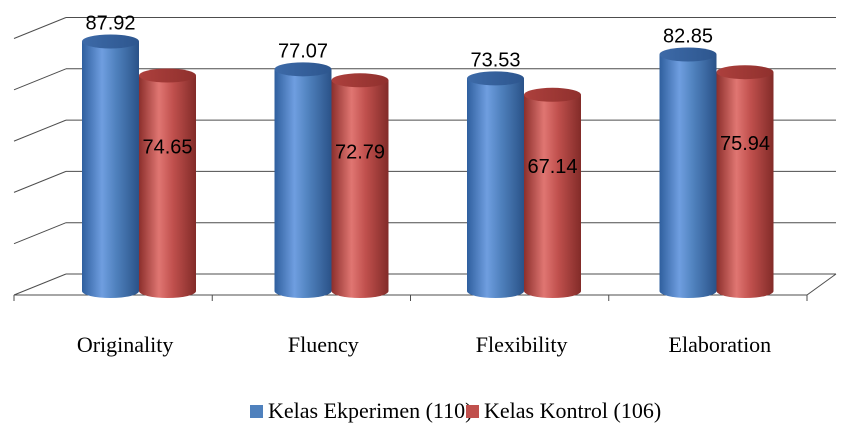  Describe the element at coordinates (572, 410) in the screenshot. I see `legend-label: Kelas Kontrol (106)` at that location.